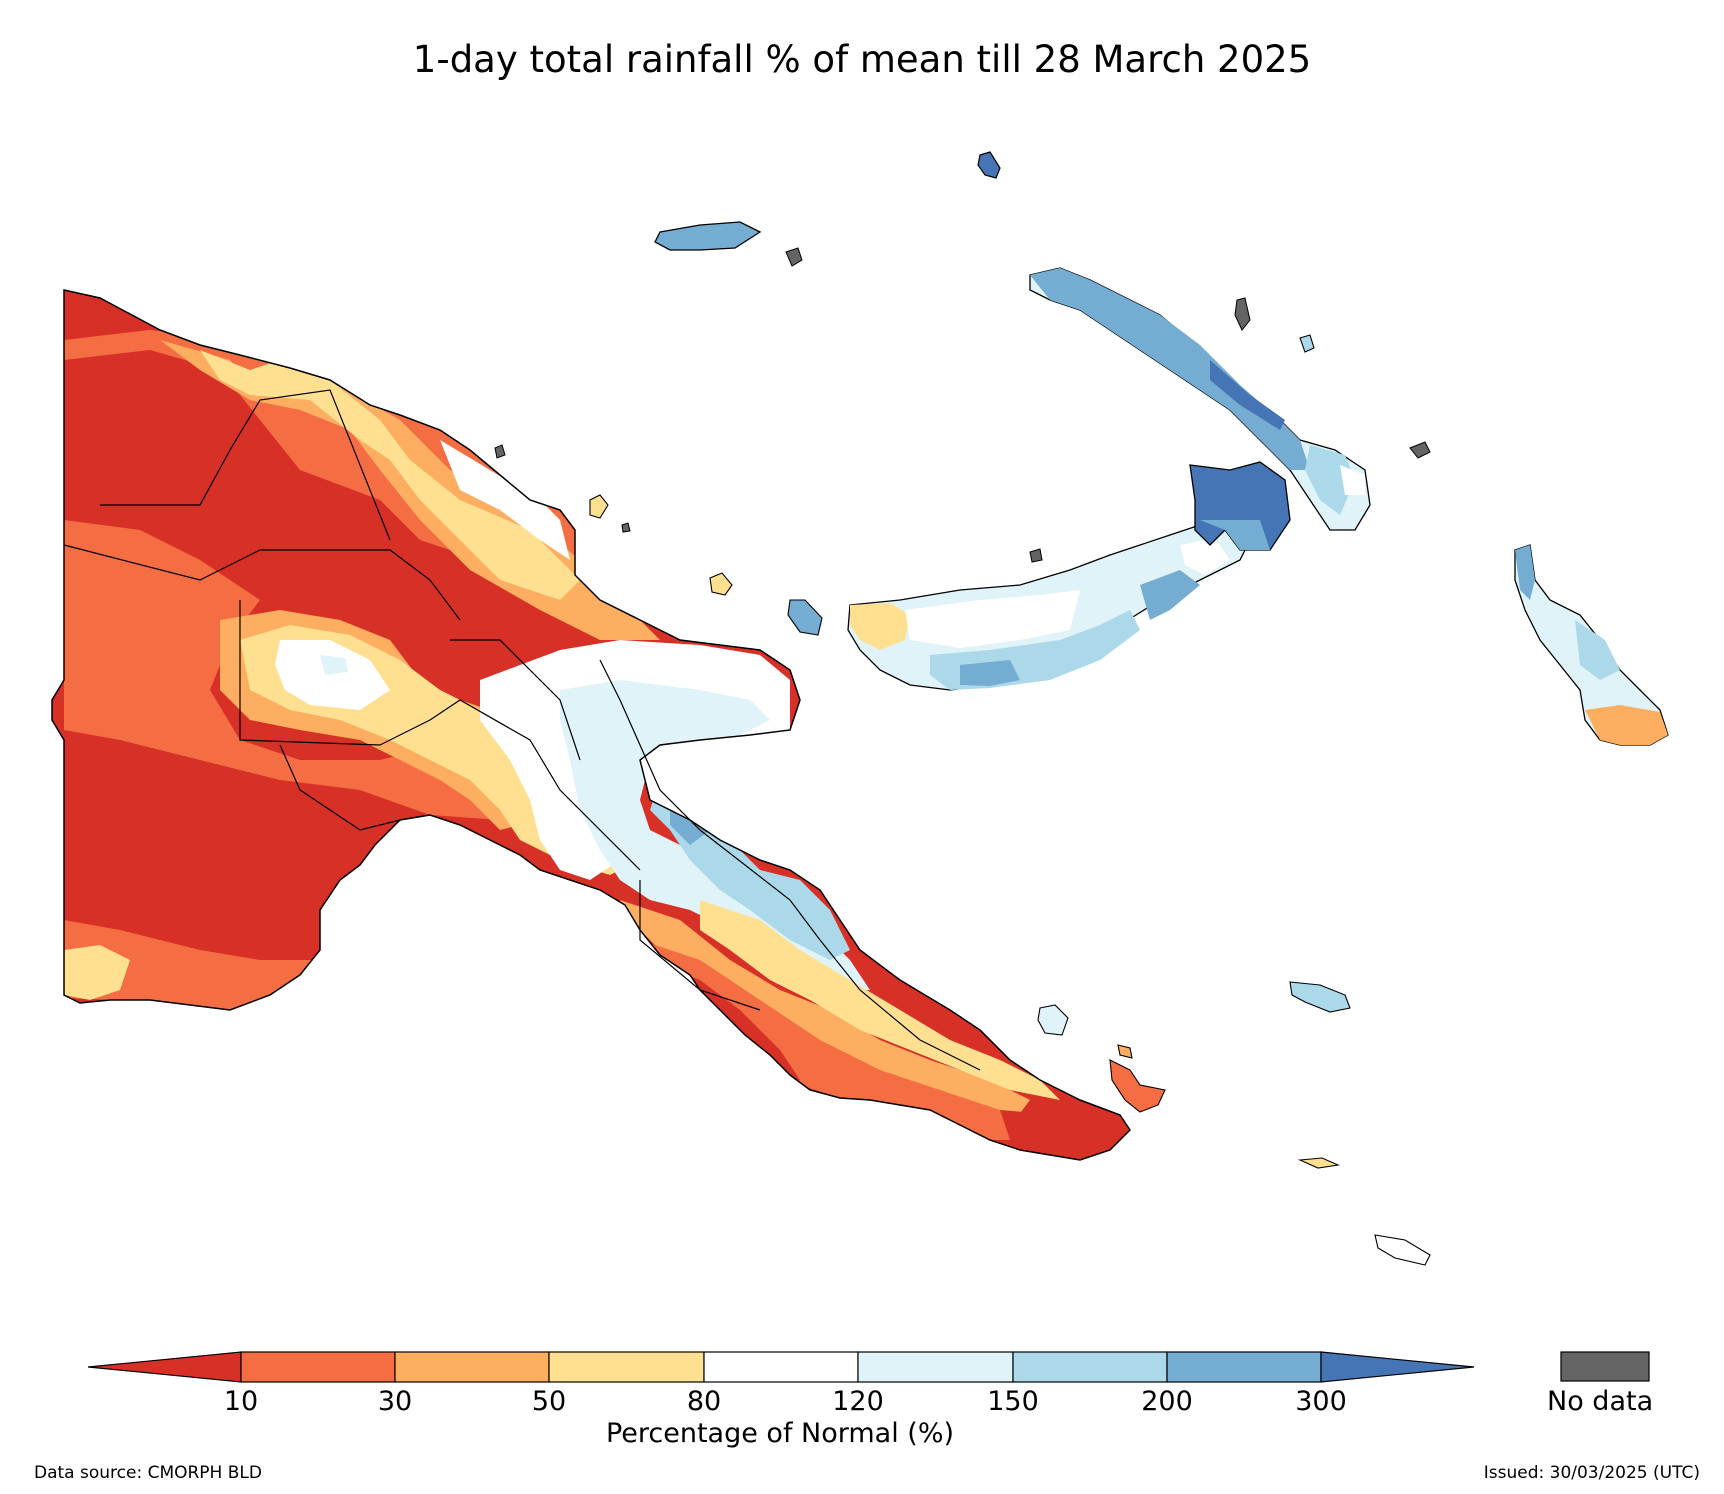 The height and width of the screenshot is (1494, 1724). What do you see at coordinates (1060, 1135) in the screenshot?
I see `zone-lt10-milne` at bounding box center [1060, 1135].